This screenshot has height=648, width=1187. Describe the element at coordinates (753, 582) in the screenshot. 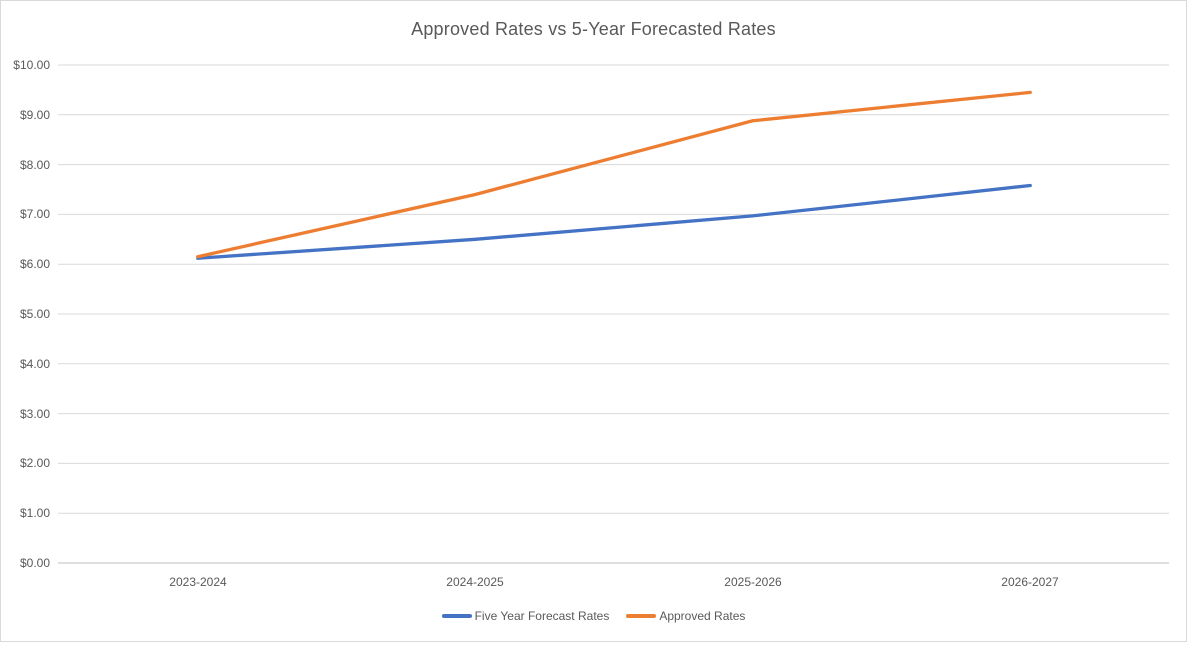

I see `x-axis-tick-label: 2025-2026` at that location.